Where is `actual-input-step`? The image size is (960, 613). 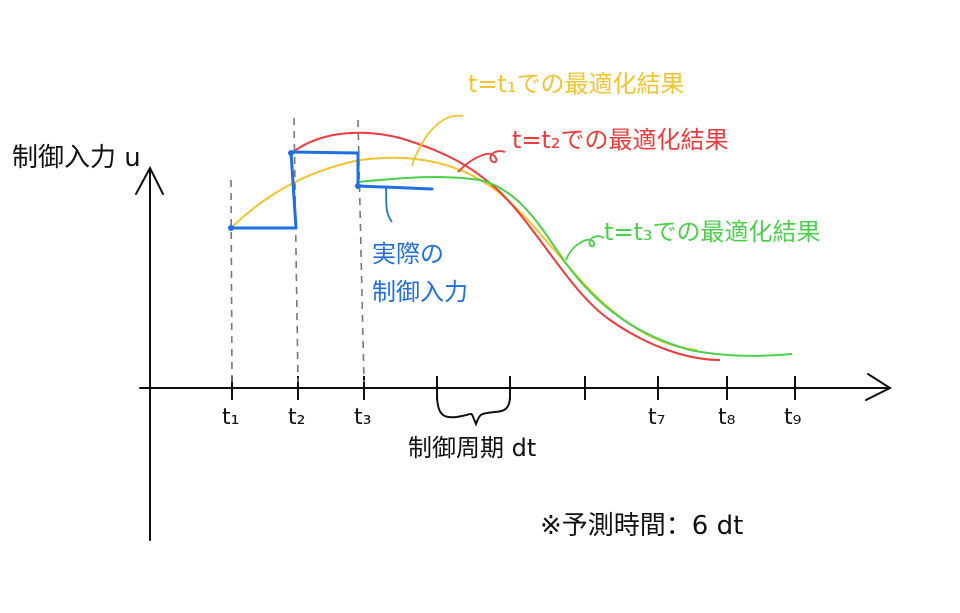
actual-input-step is located at coordinates (331, 190).